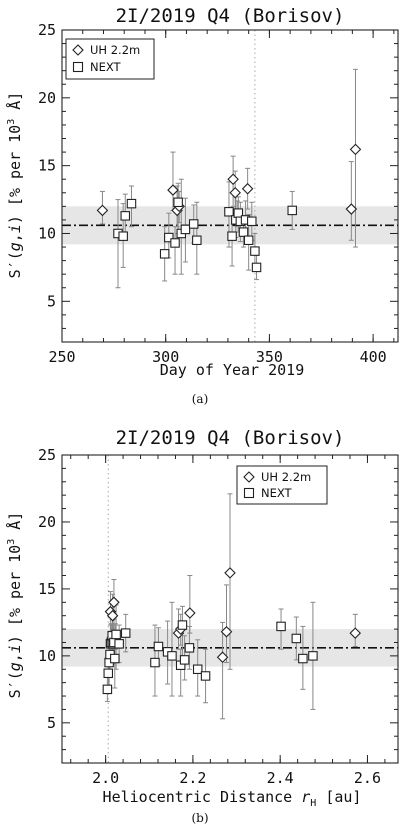 The width and height of the screenshot is (400, 830). What do you see at coordinates (14, 605) in the screenshot?
I see `y-axis-label-b: S′(g,i) [% per 103 Å]` at bounding box center [14, 605].